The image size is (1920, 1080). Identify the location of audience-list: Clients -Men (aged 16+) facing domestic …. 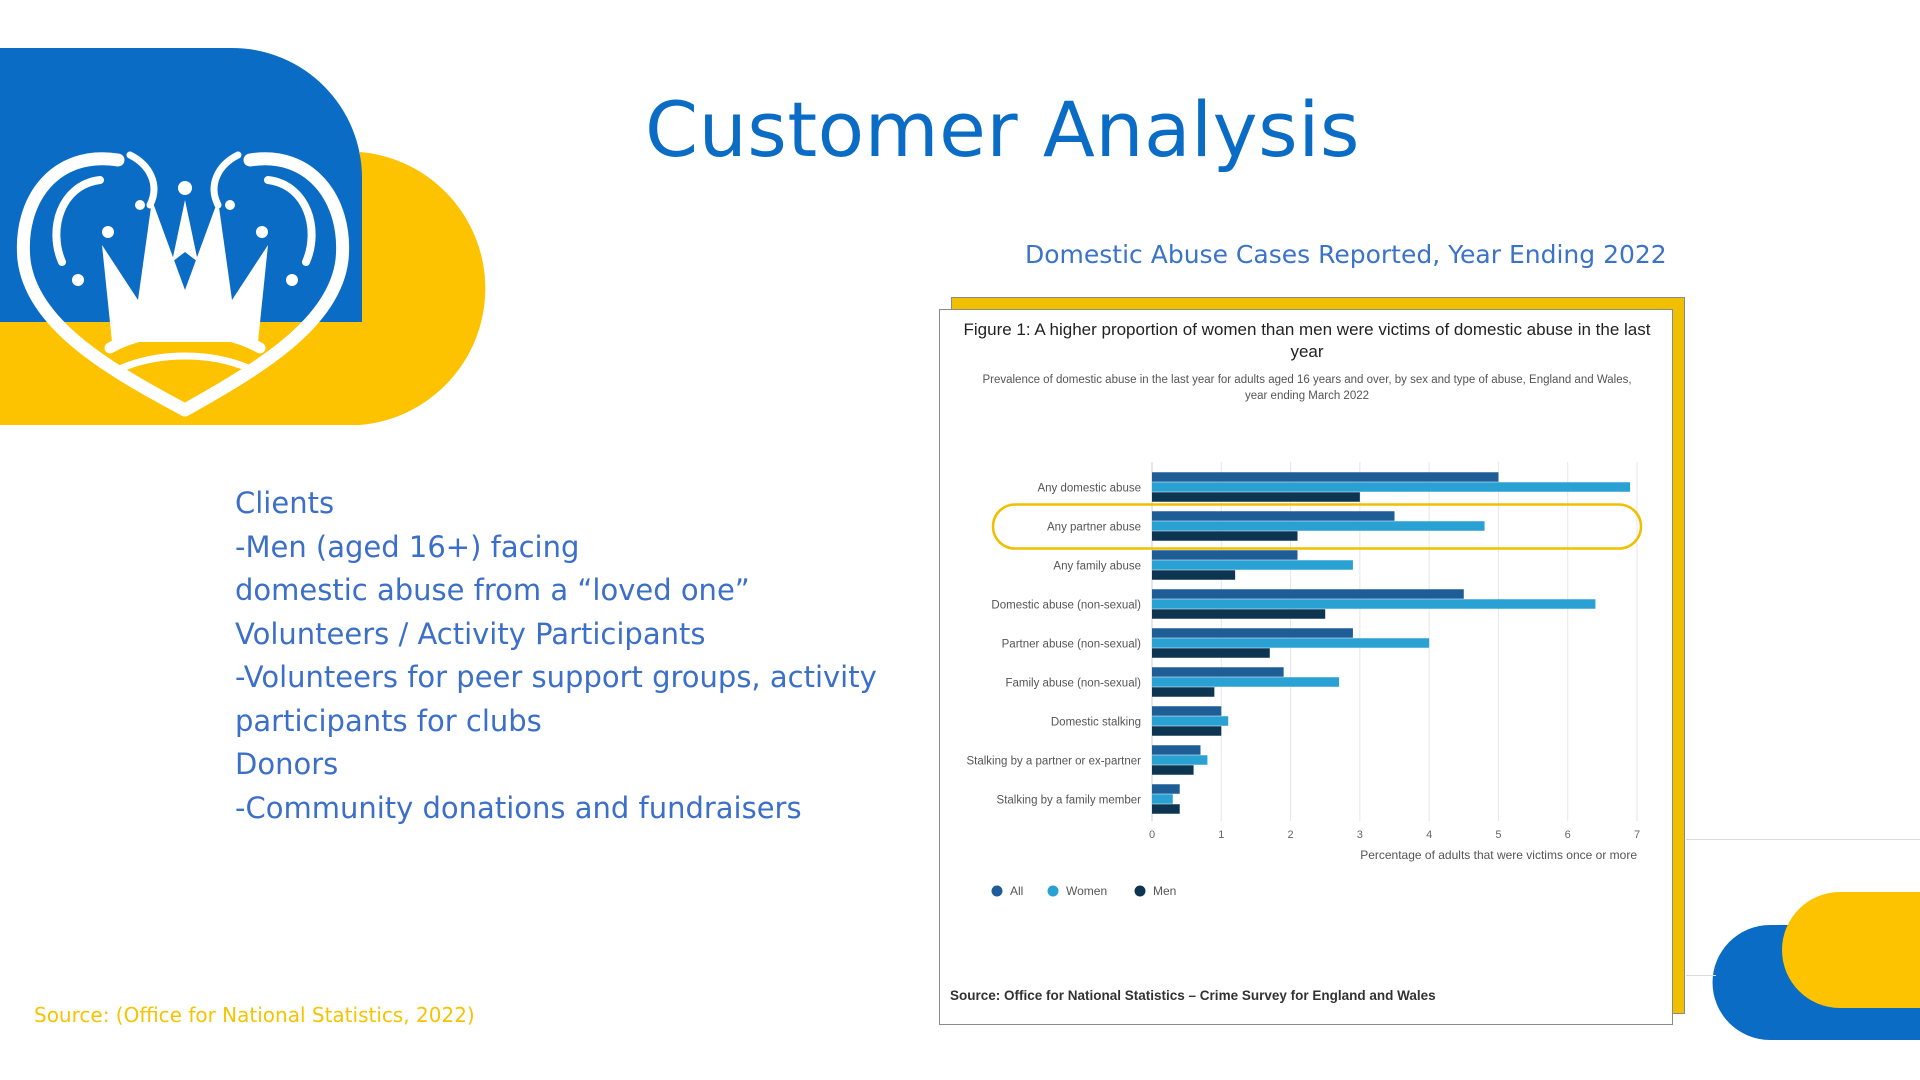
(556, 656).